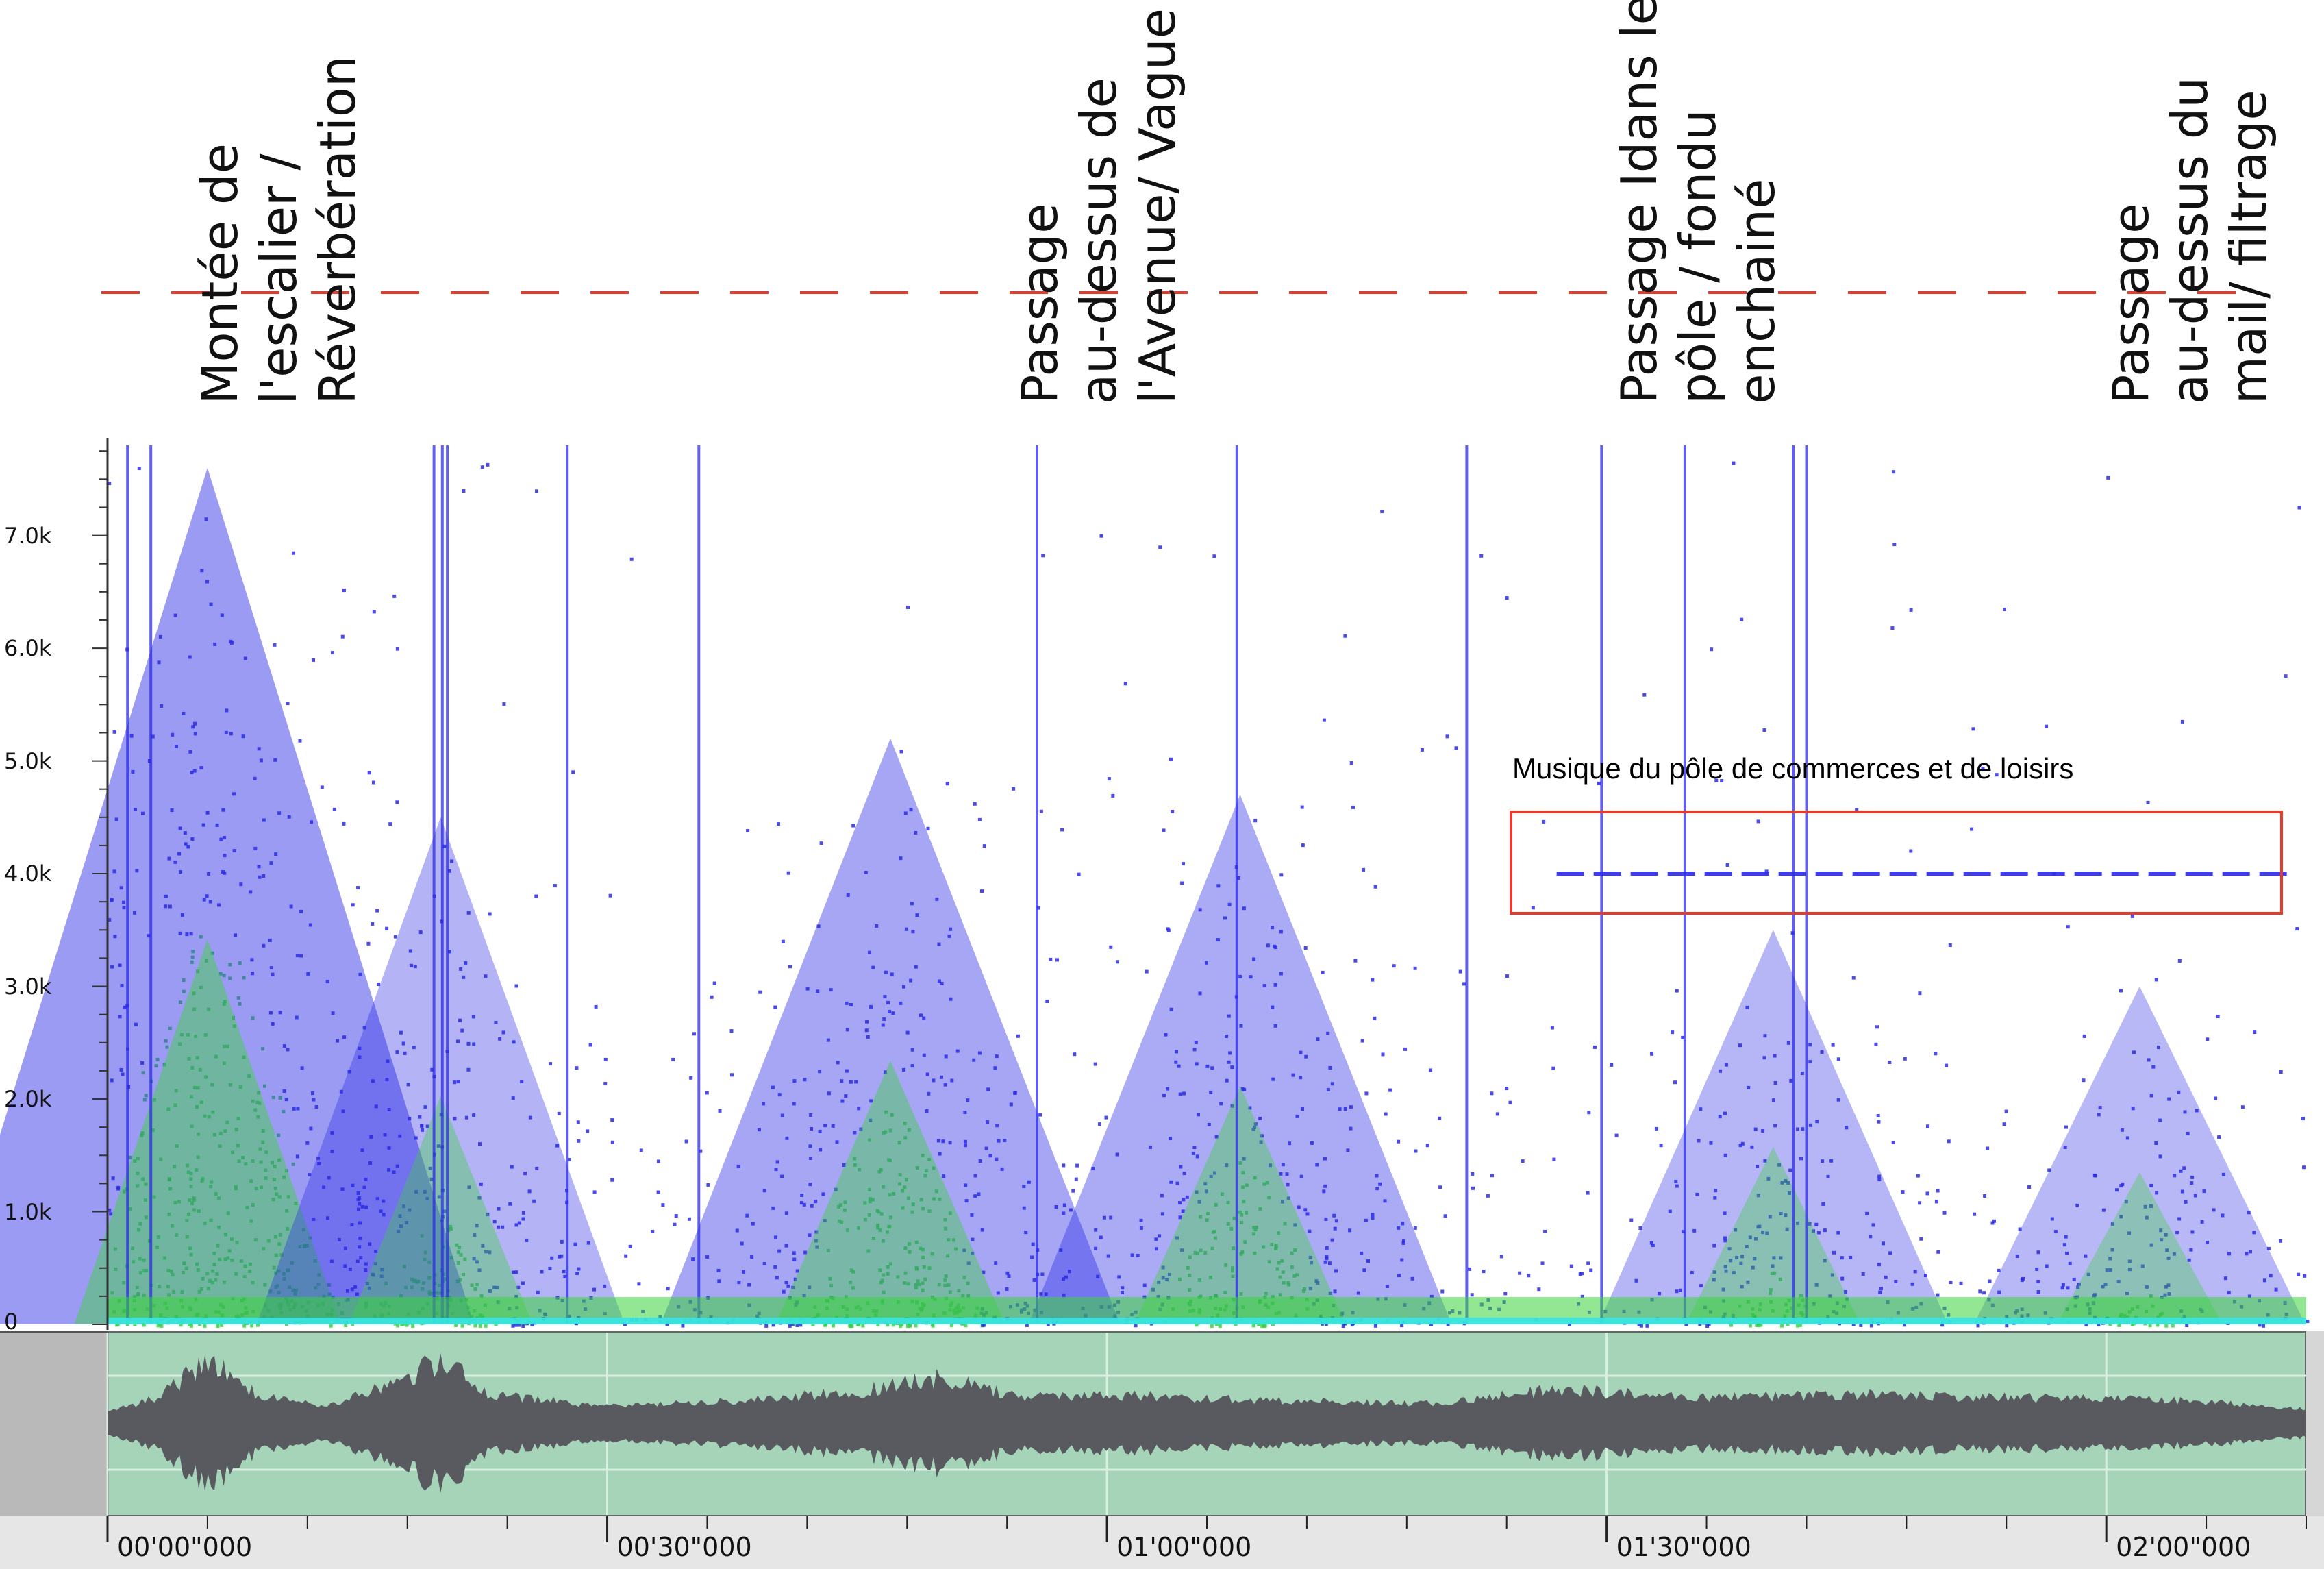 Image resolution: width=2324 pixels, height=1569 pixels. Describe the element at coordinates (11, 1322) in the screenshot. I see `y-tick-label: 0` at that location.